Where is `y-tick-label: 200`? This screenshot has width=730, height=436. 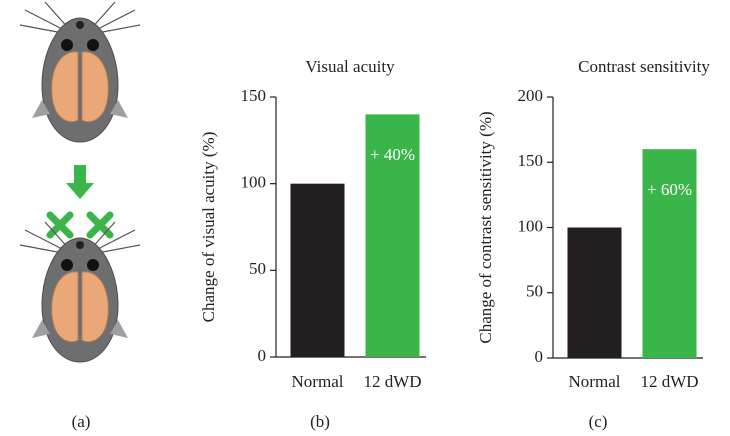 y-tick-label: 200 is located at coordinates (531, 95).